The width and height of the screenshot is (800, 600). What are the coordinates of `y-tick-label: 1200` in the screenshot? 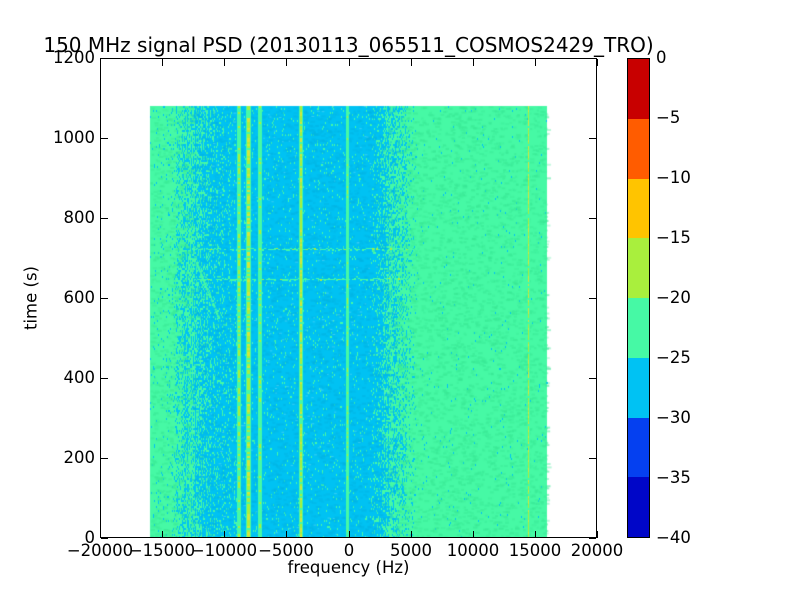 It's located at (74, 57).